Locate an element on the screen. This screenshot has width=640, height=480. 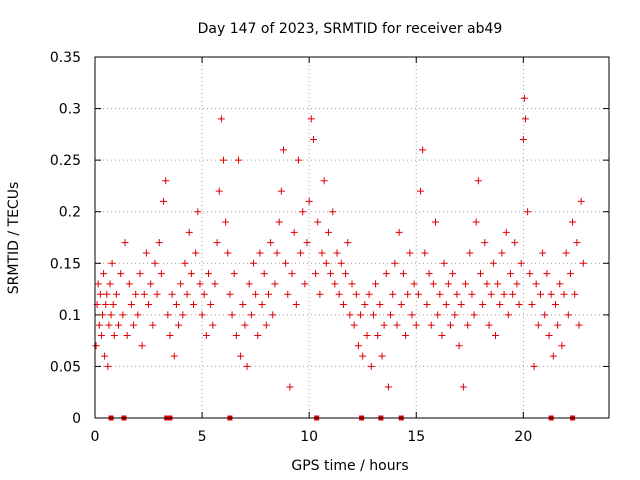
x-tick-label: 0 is located at coordinates (95, 437).